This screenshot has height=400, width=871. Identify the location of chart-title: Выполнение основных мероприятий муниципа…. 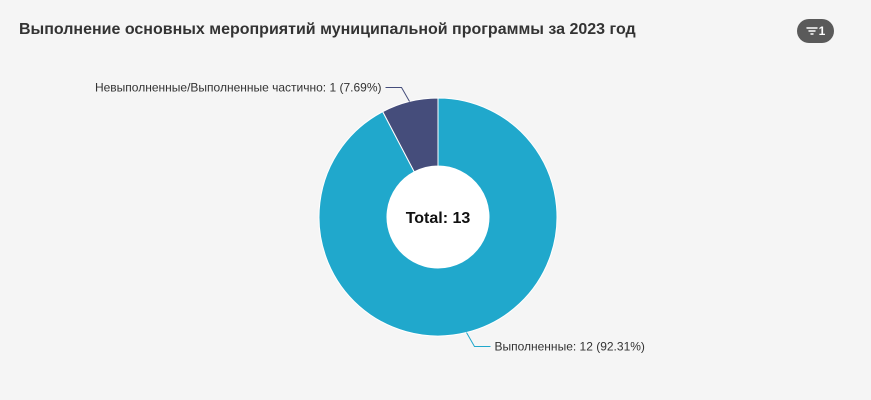
(327, 29).